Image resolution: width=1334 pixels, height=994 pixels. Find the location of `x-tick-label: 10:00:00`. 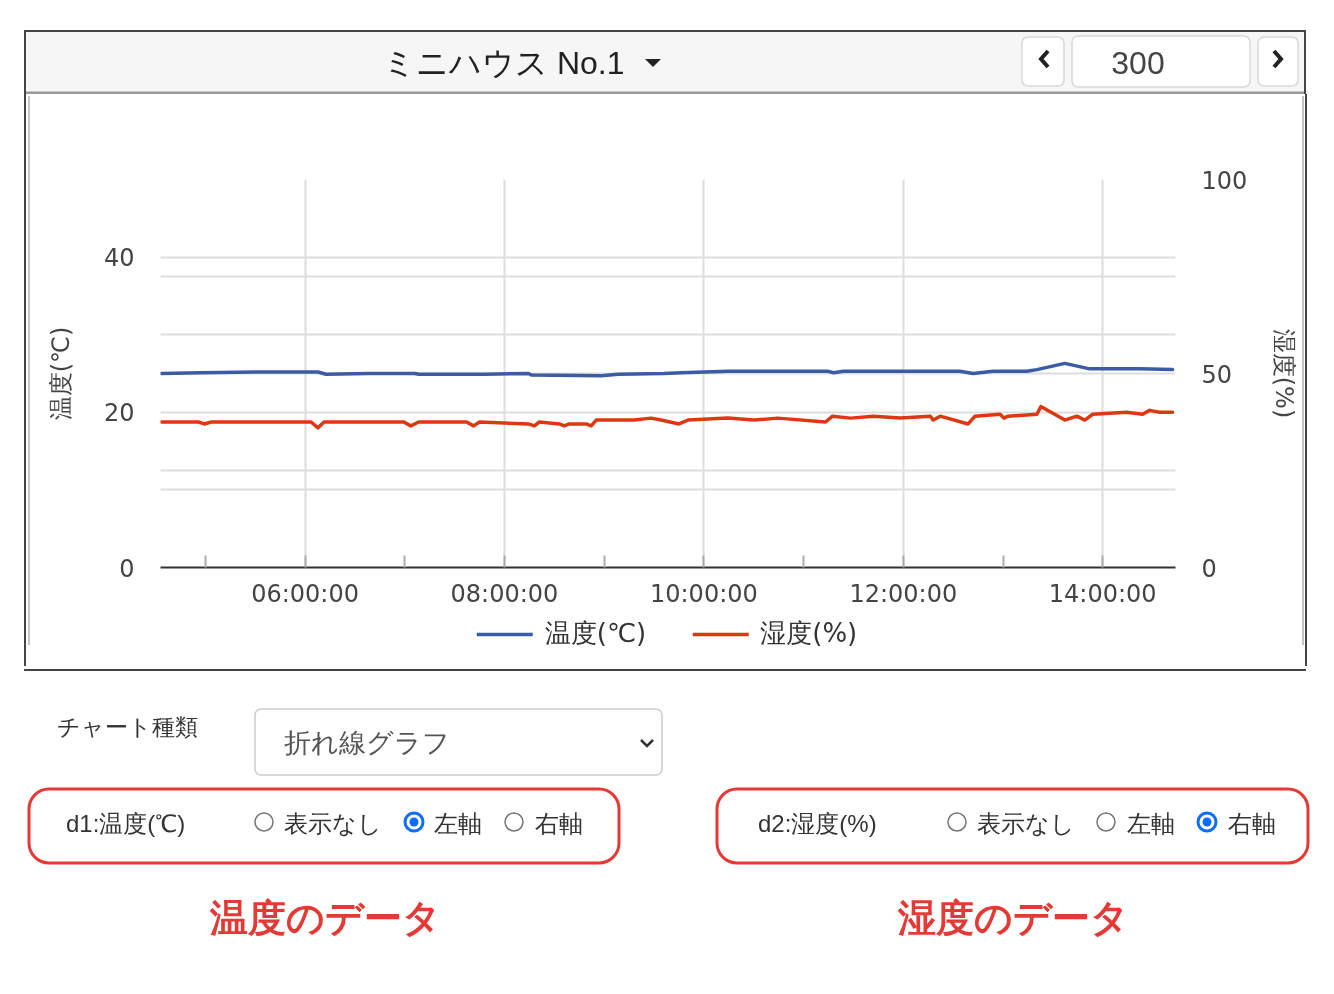

x-tick-label: 10:00:00 is located at coordinates (704, 593).